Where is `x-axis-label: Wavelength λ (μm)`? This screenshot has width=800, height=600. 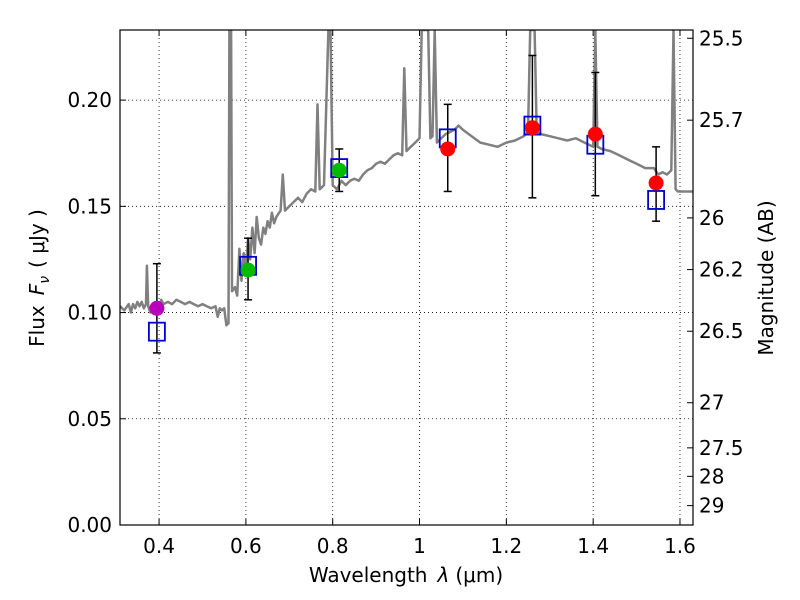
x-axis-label: Wavelength λ (μm) is located at coordinates (406, 575).